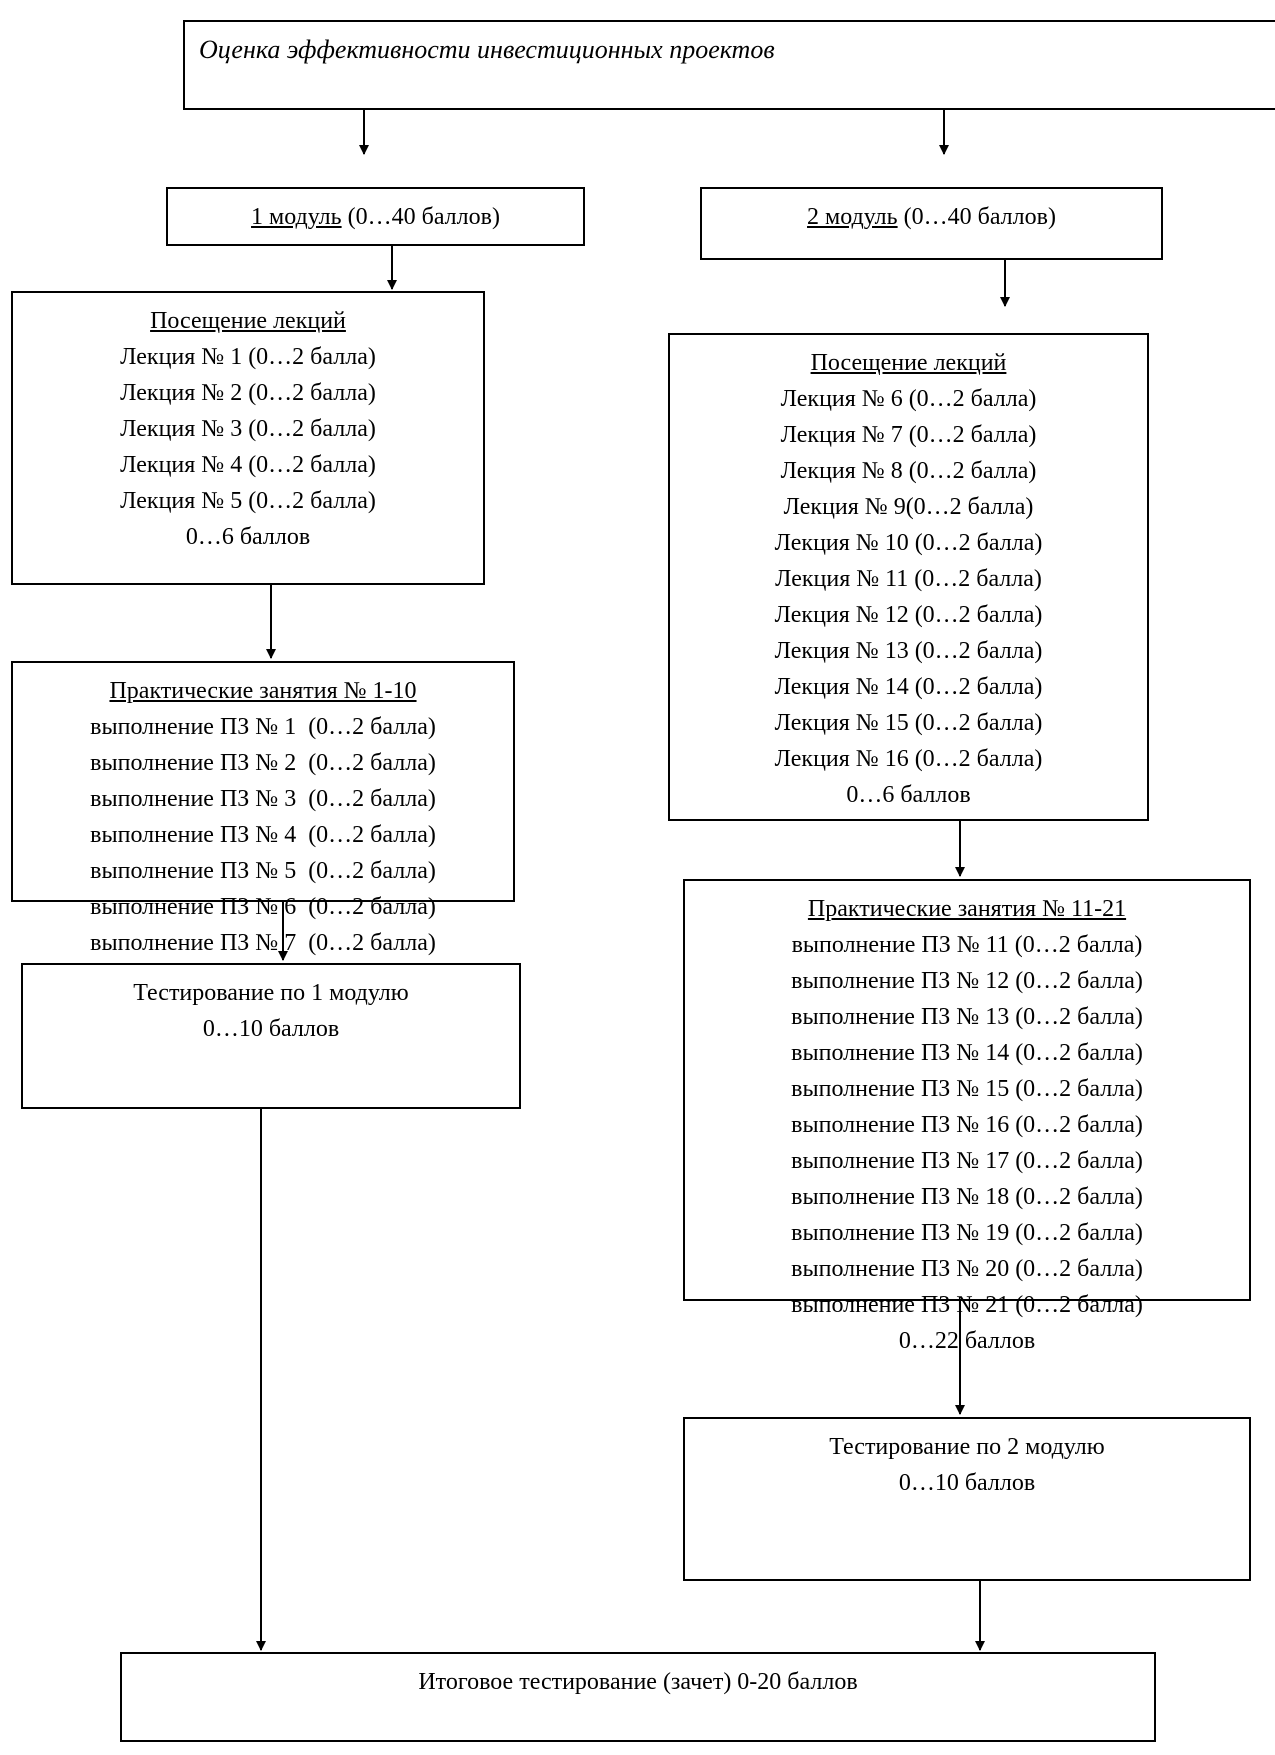 This screenshot has height=1755, width=1275. I want to click on group-item: выполнение ПЗ № 4 (0…2 балла), so click(263, 835).